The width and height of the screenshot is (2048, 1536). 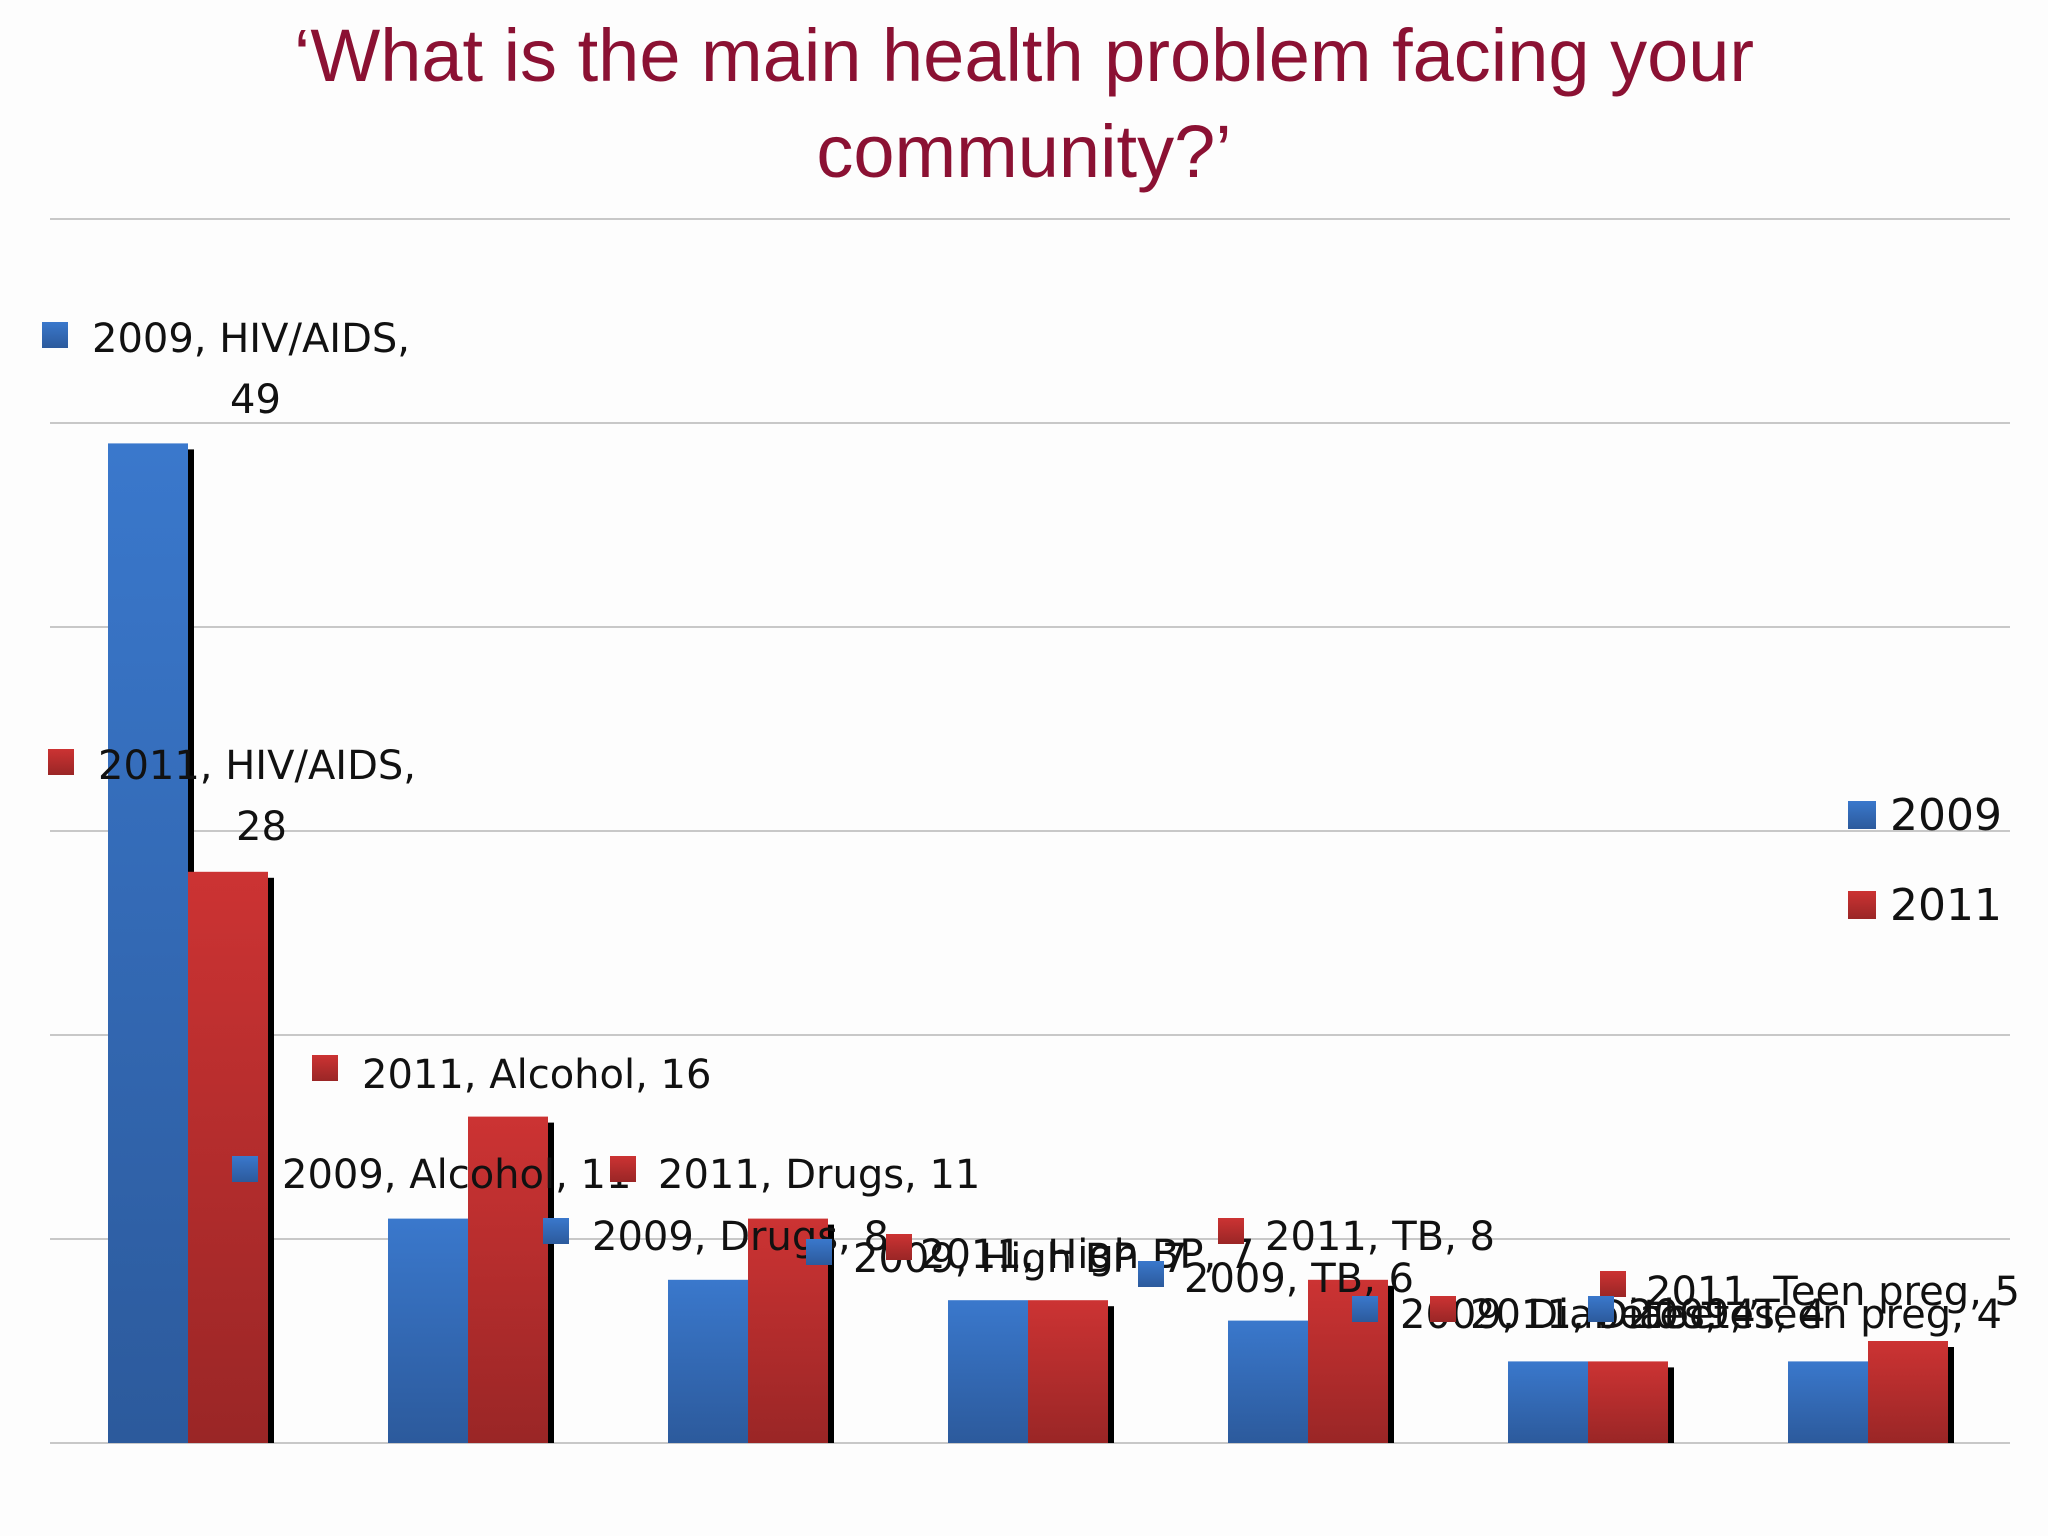 I want to click on data-label-11: 2009, Diabetes, 4, so click(x=1578, y=1315).